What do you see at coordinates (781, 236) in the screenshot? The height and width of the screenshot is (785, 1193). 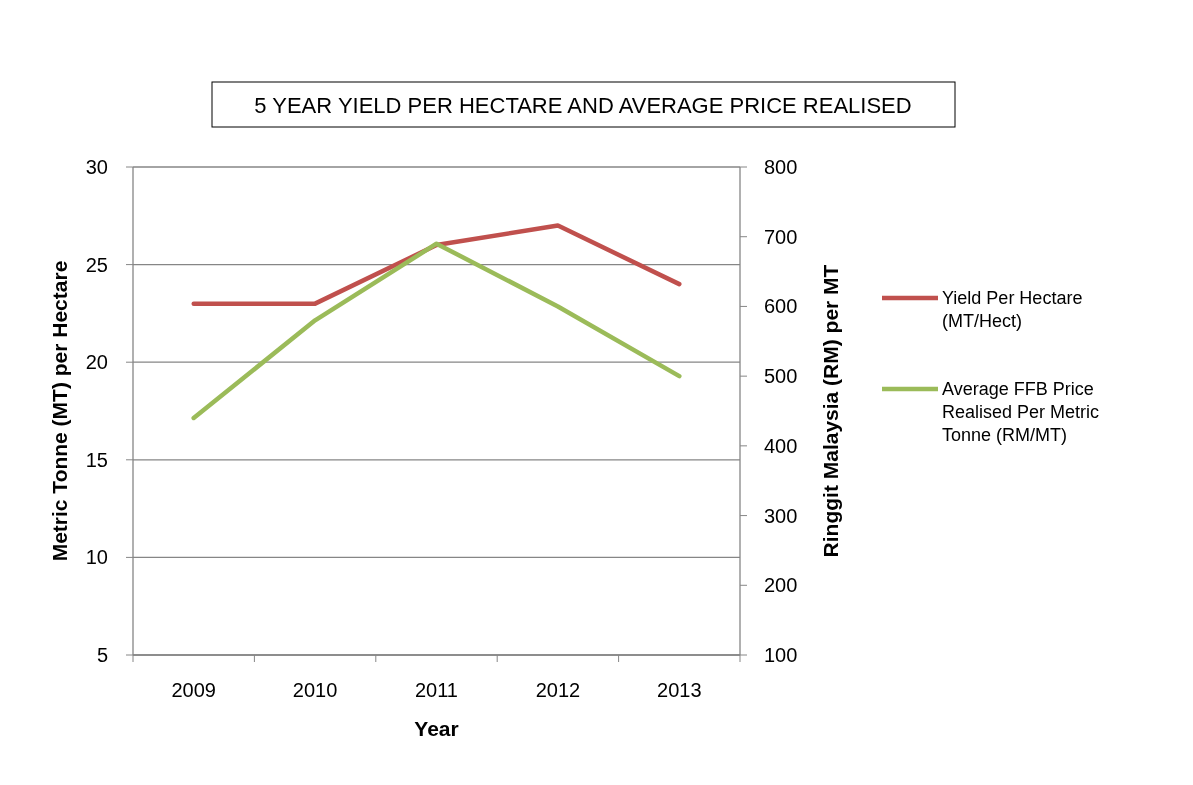 I see `y2-tick-label: 700` at bounding box center [781, 236].